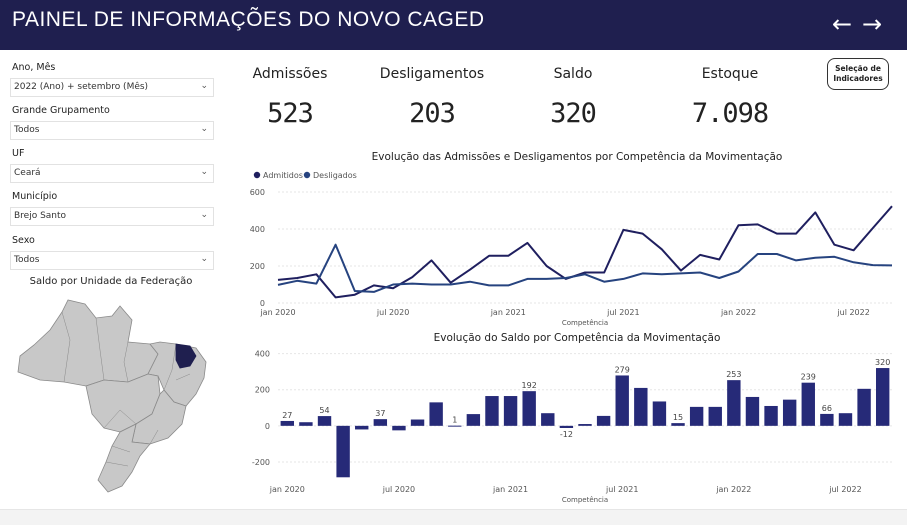 This screenshot has height=525, width=907. What do you see at coordinates (23, 240) in the screenshot?
I see `filter-label-sexo: Sexo` at bounding box center [23, 240].